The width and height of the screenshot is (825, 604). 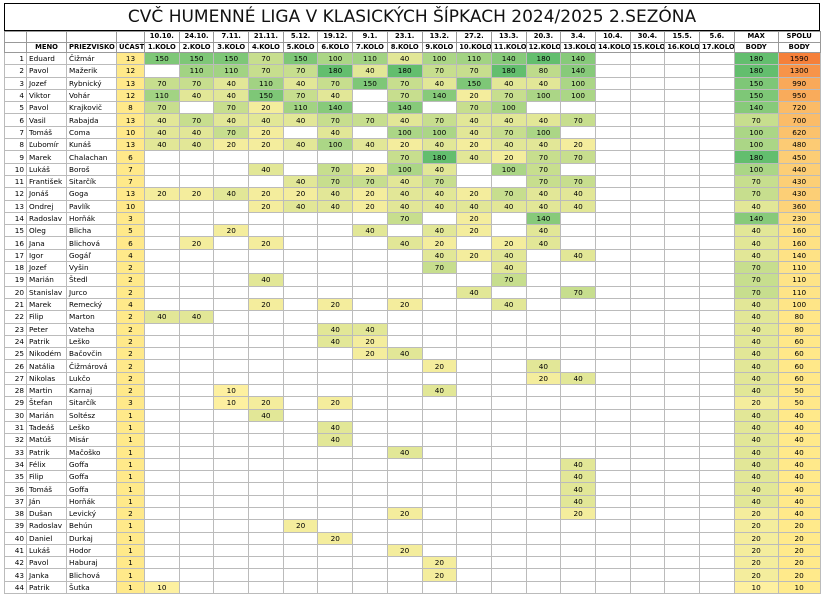 What do you see at coordinates (412, 255) in the screenshot?
I see `player-row: 17 Igor Gogáľ 4 40 20 40 40 40 140` at bounding box center [412, 255].